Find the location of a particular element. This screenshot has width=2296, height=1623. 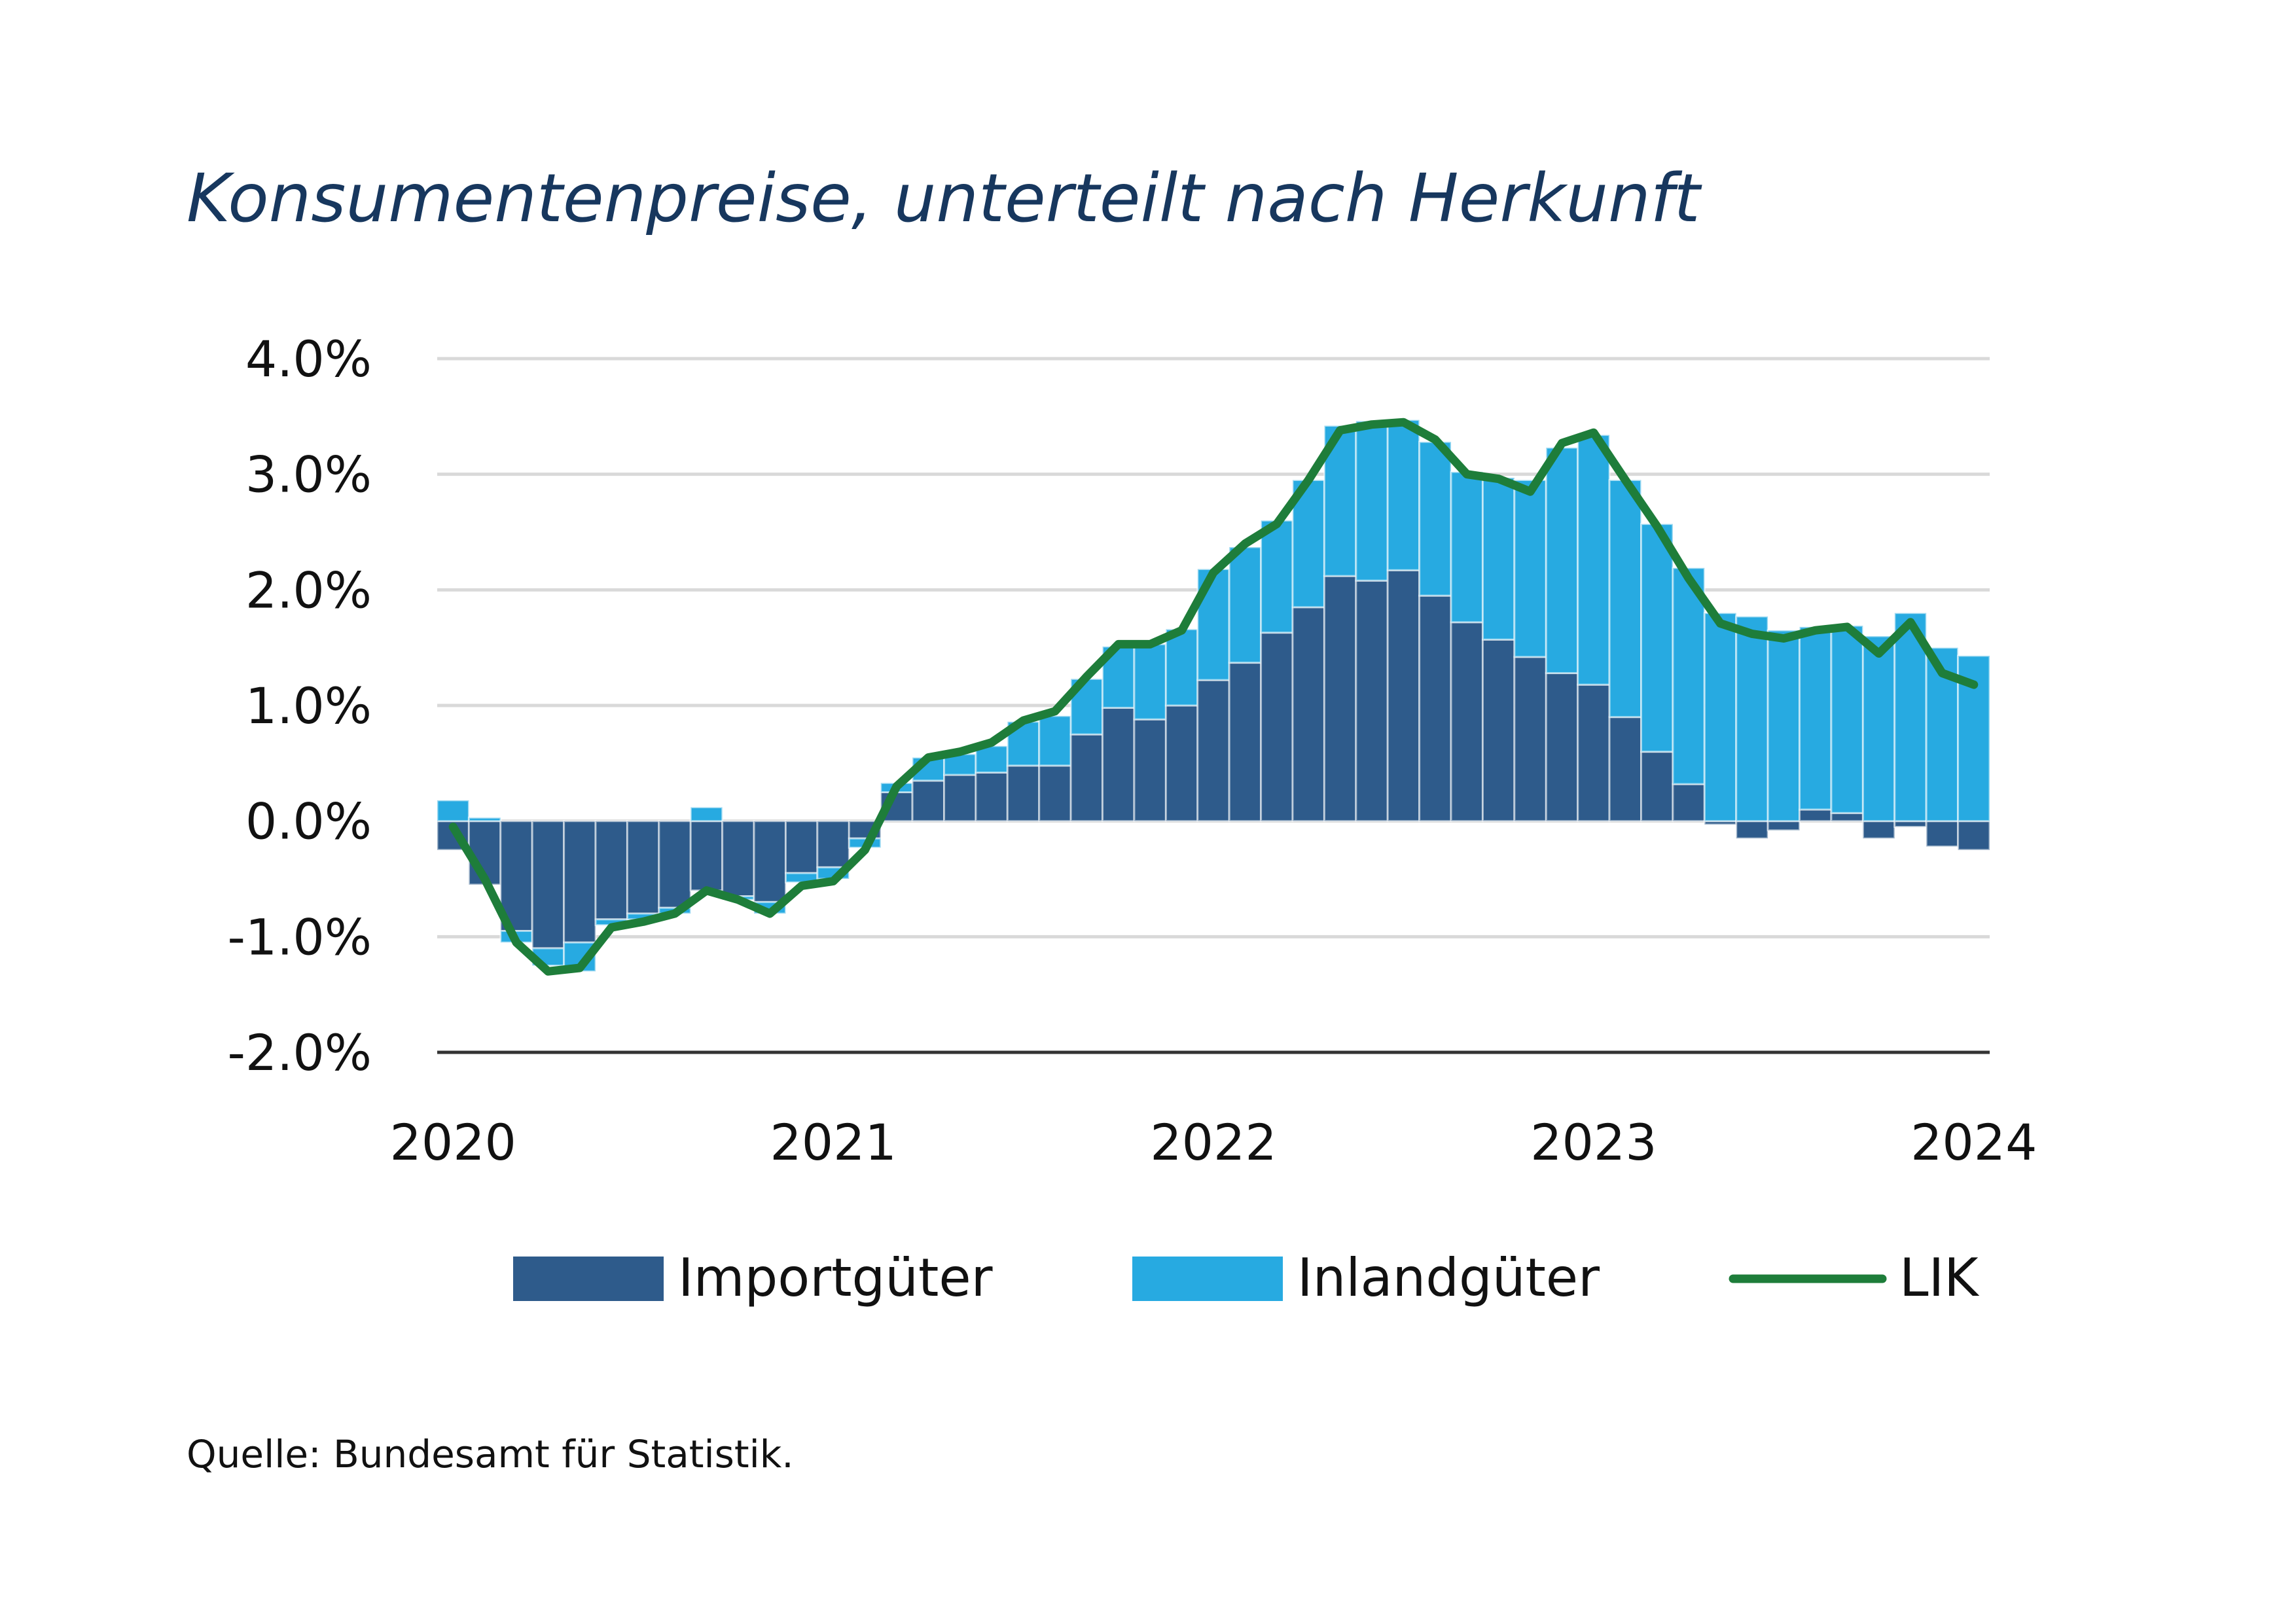

legend-swatch-importgueter is located at coordinates (588, 1279).